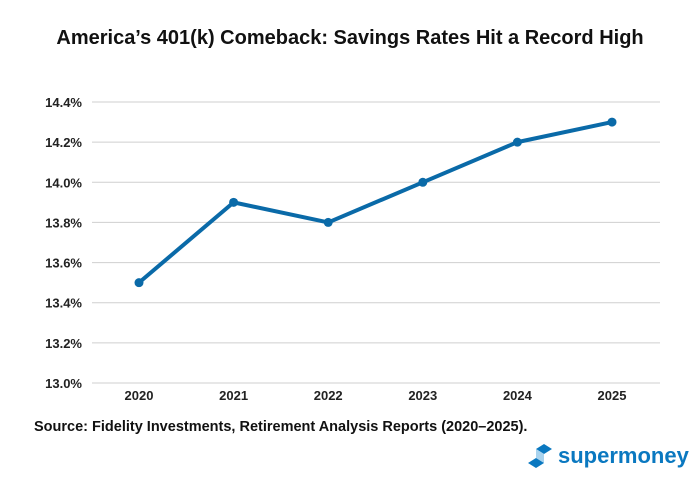 The height and width of the screenshot is (500, 700). Describe the element at coordinates (623, 455) in the screenshot. I see `brand-name: supermoney` at that location.